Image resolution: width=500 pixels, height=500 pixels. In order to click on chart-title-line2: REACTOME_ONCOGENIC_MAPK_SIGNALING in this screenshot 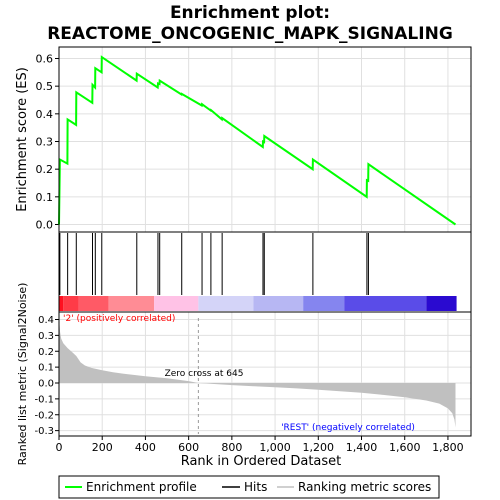, I will do `click(250, 34)`.